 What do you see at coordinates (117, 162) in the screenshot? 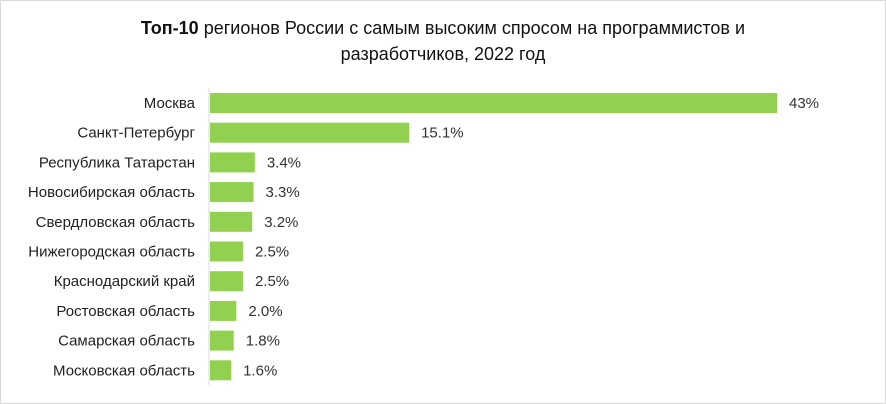
I see `category-label: Республика Татарстан` at bounding box center [117, 162].